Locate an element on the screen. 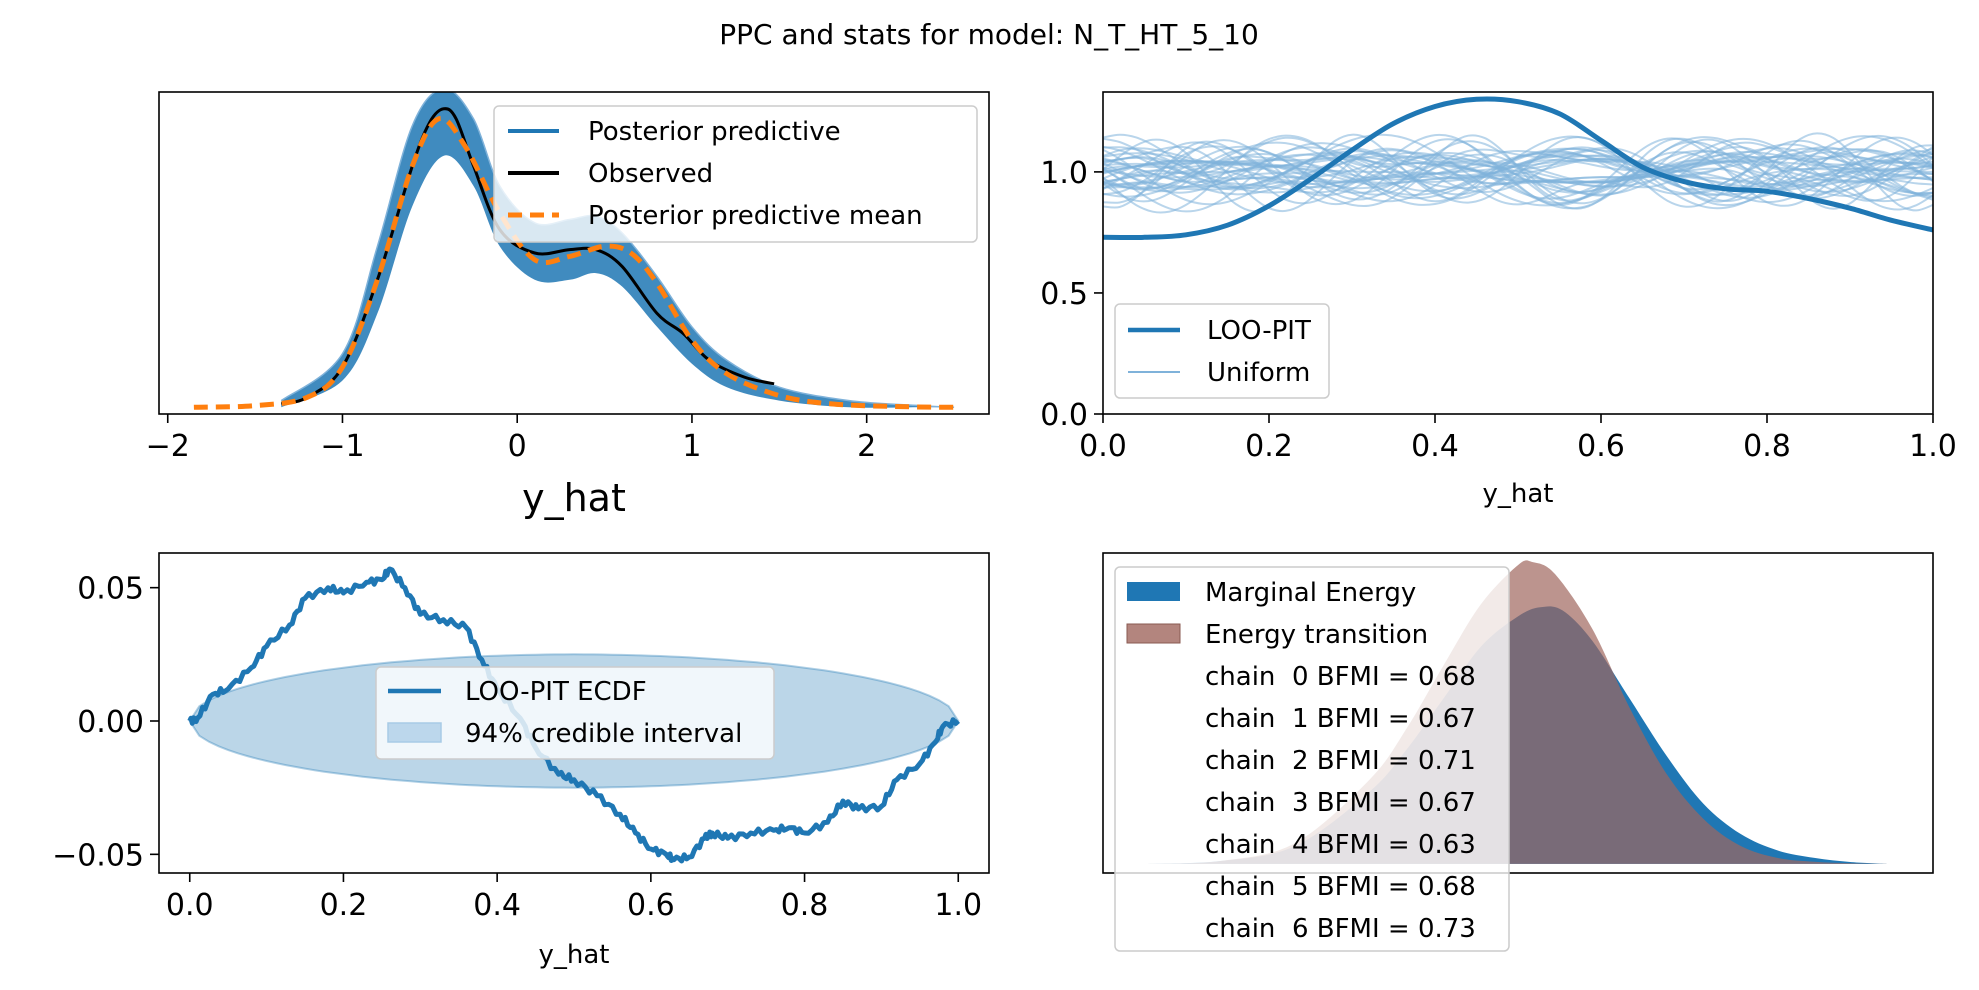 Image resolution: width=1979 pixels, height=990 pixels. loo-pit-x-tick-label-3: 0.6 is located at coordinates (1601, 446).